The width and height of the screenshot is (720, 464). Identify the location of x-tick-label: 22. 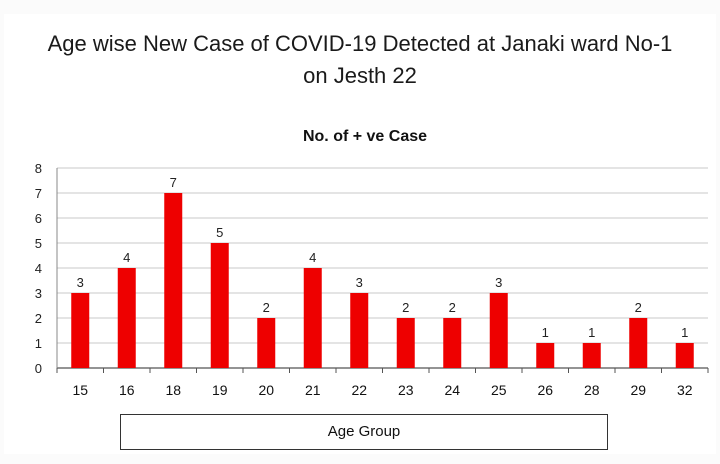
(359, 390).